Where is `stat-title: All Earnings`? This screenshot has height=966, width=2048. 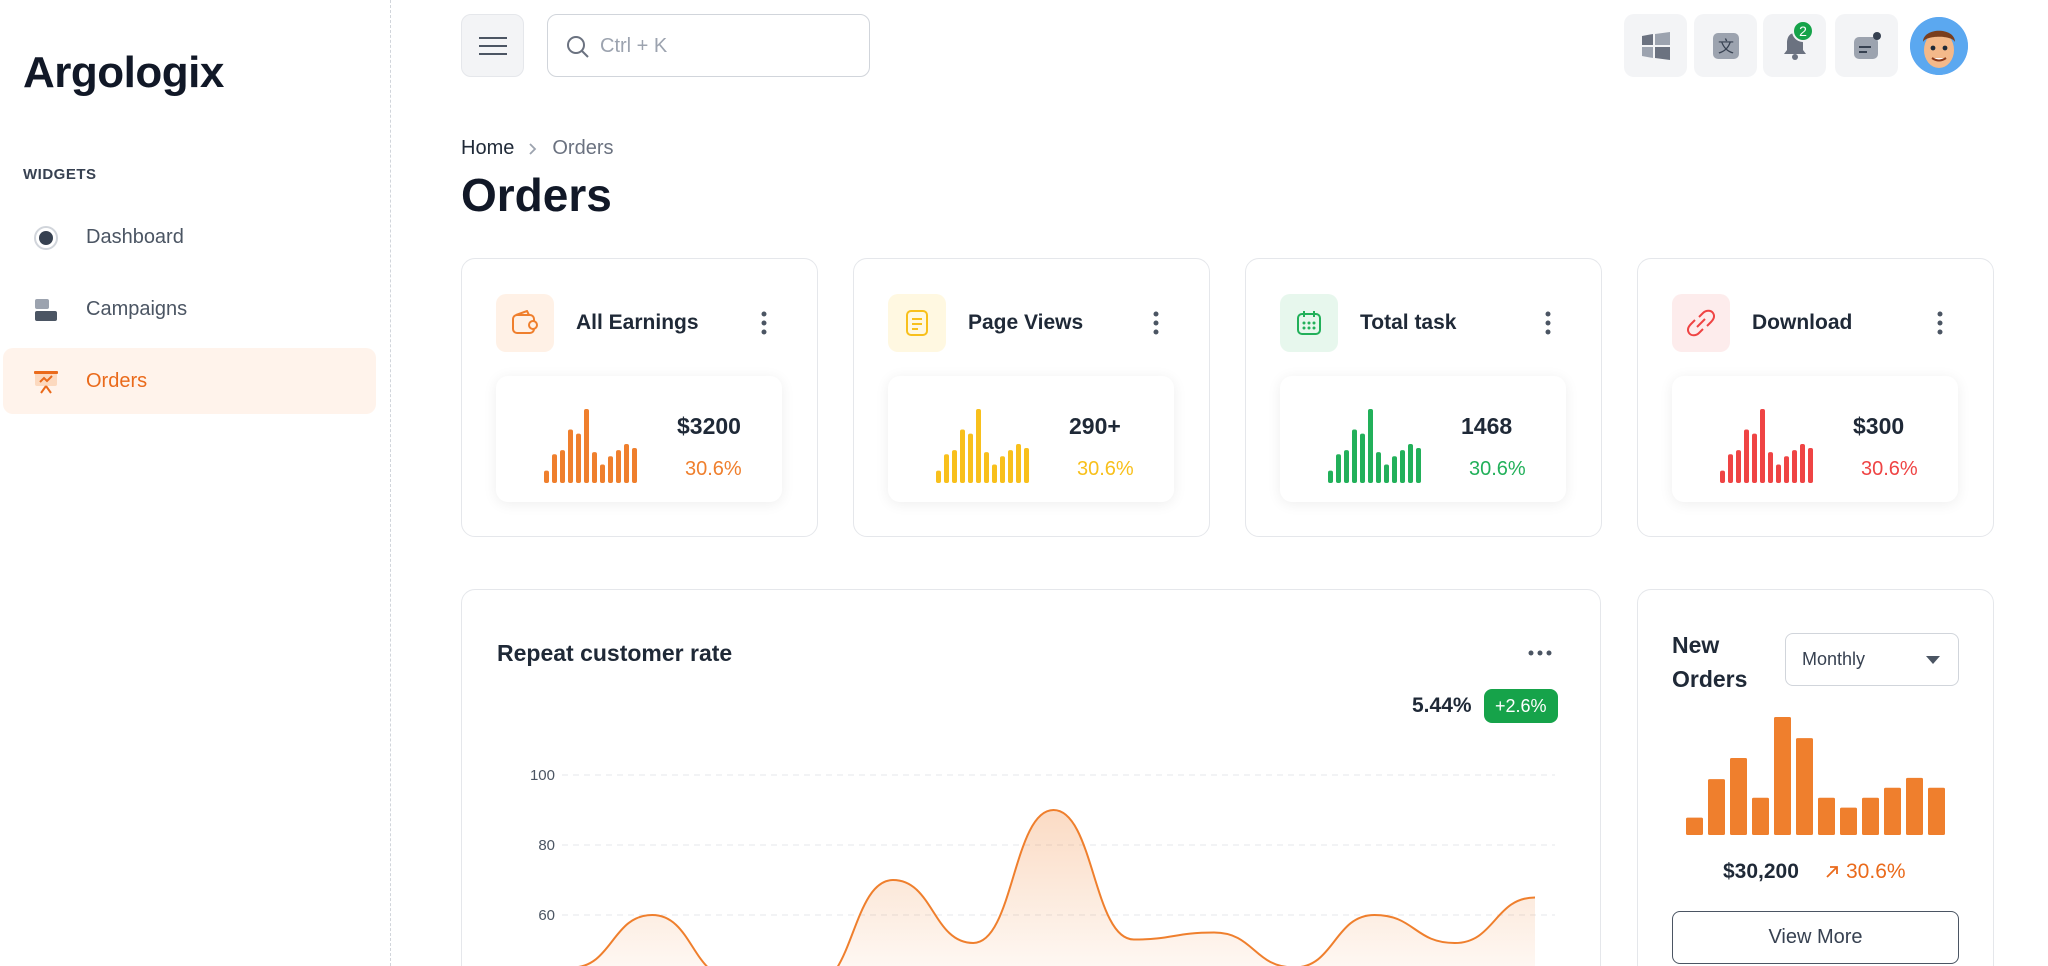 stat-title: All Earnings is located at coordinates (637, 322).